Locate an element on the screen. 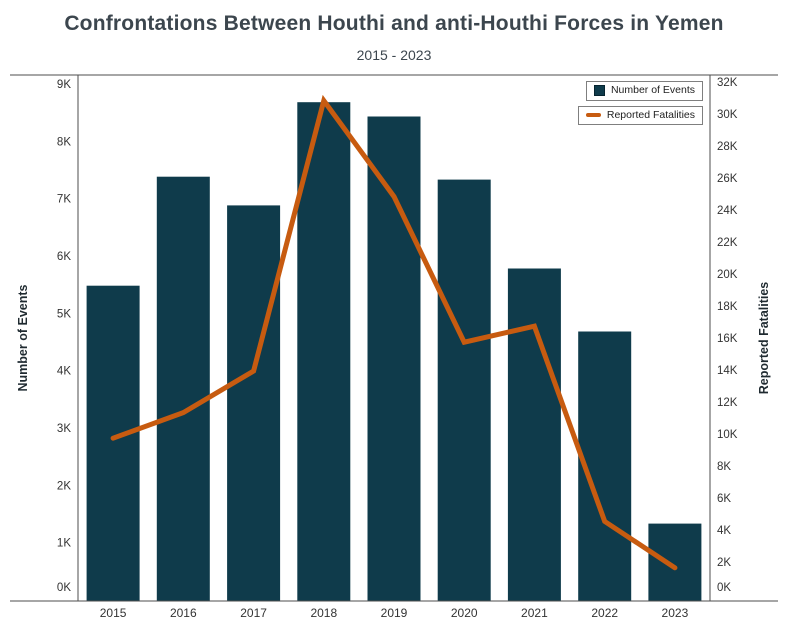 The height and width of the screenshot is (630, 788). right-tick-24K: 24K is located at coordinates (727, 211).